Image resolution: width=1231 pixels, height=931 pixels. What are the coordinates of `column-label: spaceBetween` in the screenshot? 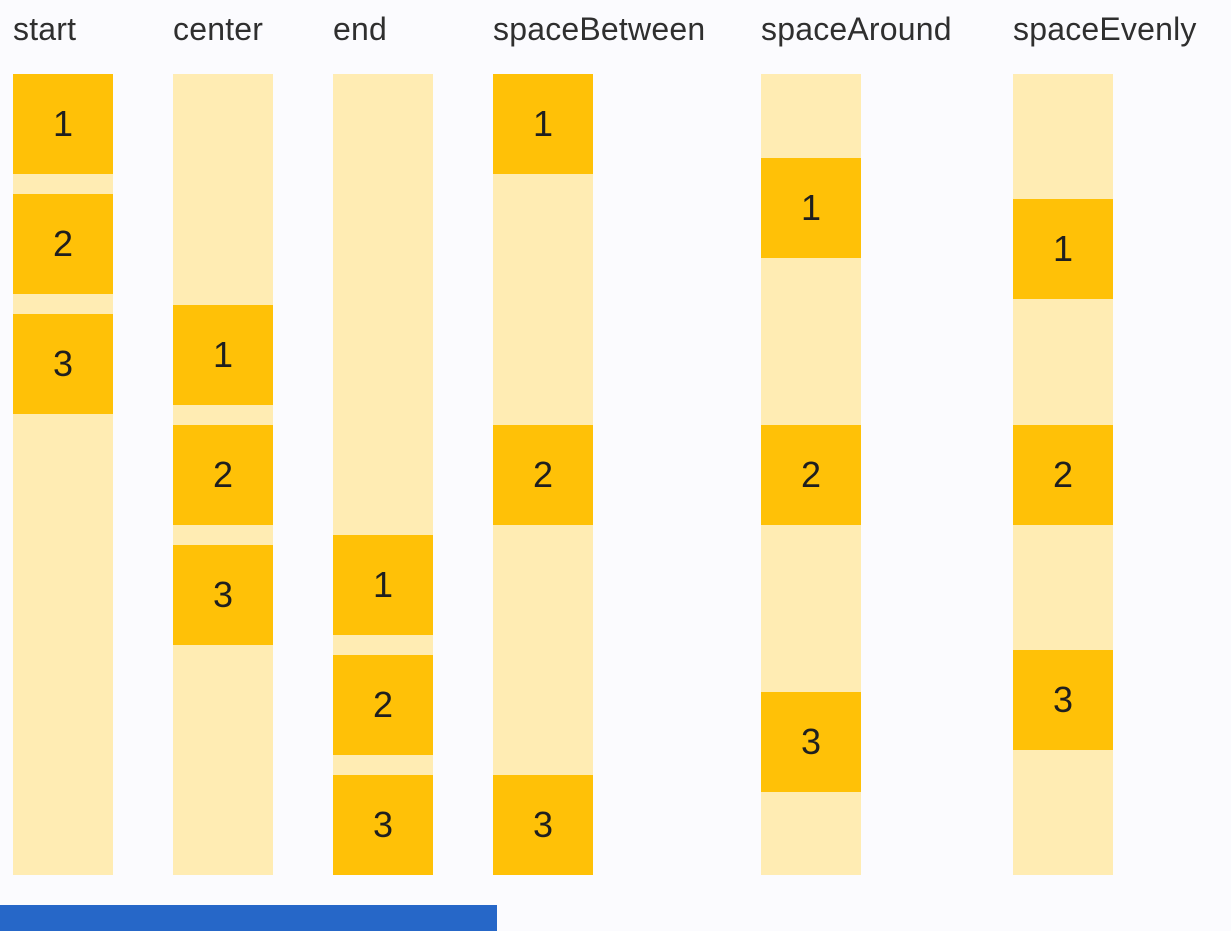 It's located at (599, 29).